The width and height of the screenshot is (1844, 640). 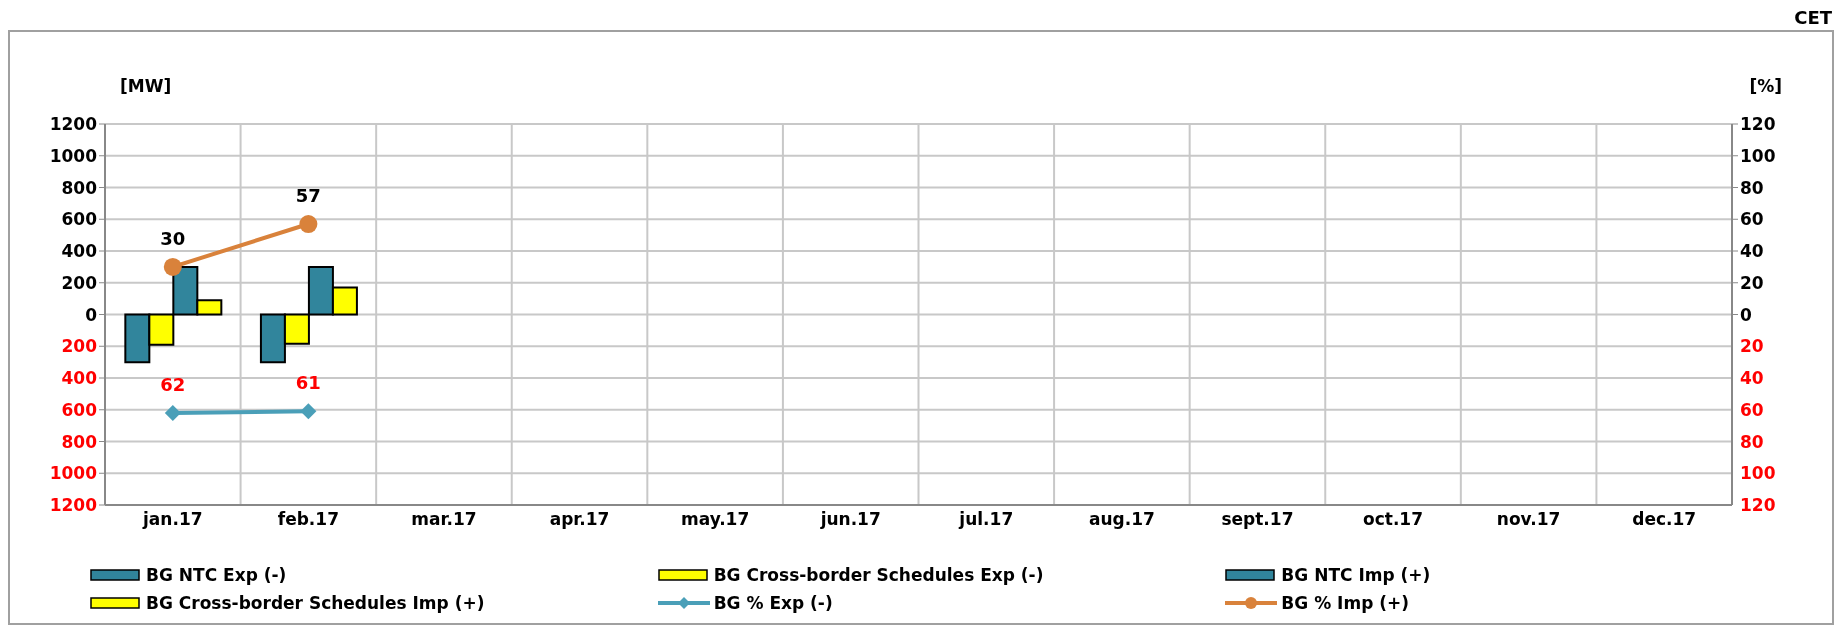 What do you see at coordinates (308, 383) in the screenshot?
I see `data-label: 61` at bounding box center [308, 383].